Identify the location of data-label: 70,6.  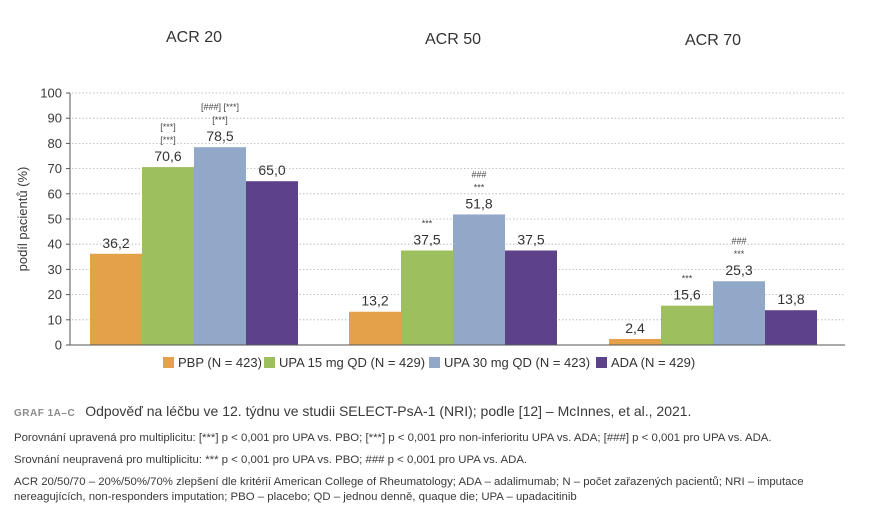
(167, 156).